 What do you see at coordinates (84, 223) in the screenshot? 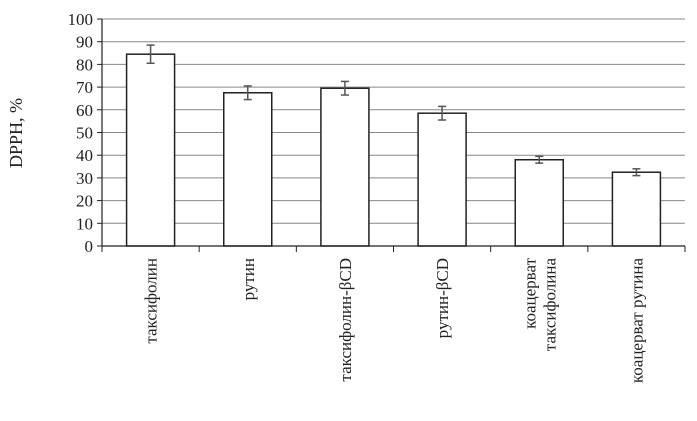
I see `y-tick-label: 10` at bounding box center [84, 223].